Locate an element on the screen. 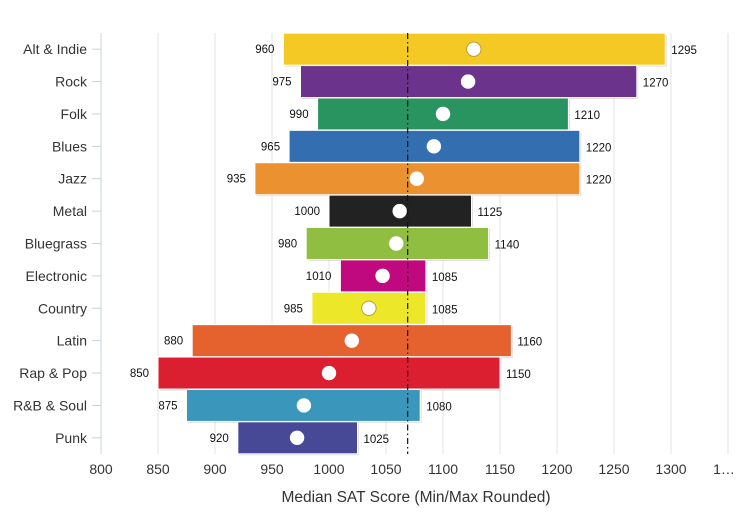 The height and width of the screenshot is (526, 739). x-tick-label: 900 is located at coordinates (215, 469).